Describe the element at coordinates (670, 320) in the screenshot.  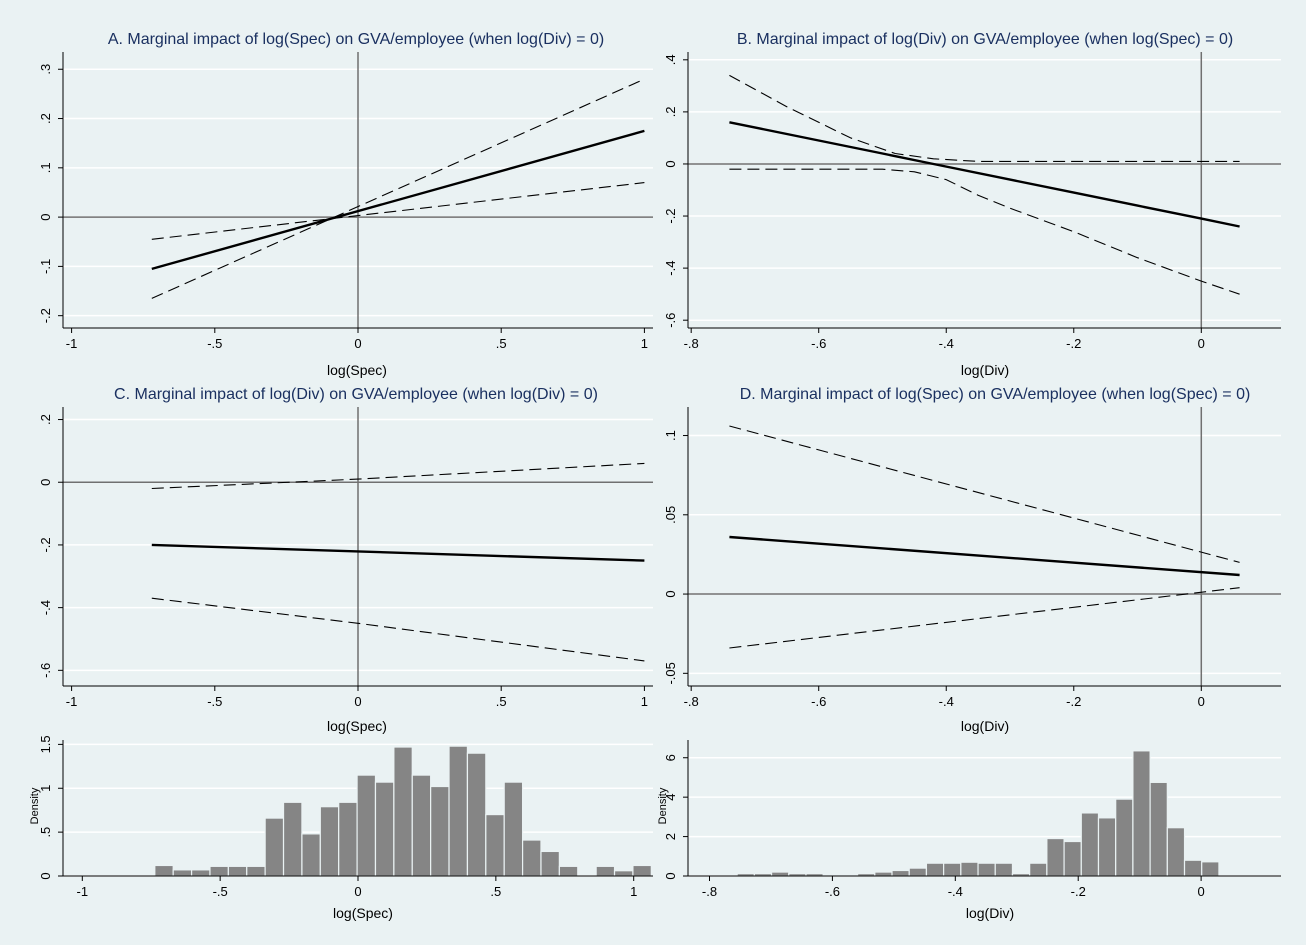
I see `panel-b-ytick-label-0: -.6` at that location.